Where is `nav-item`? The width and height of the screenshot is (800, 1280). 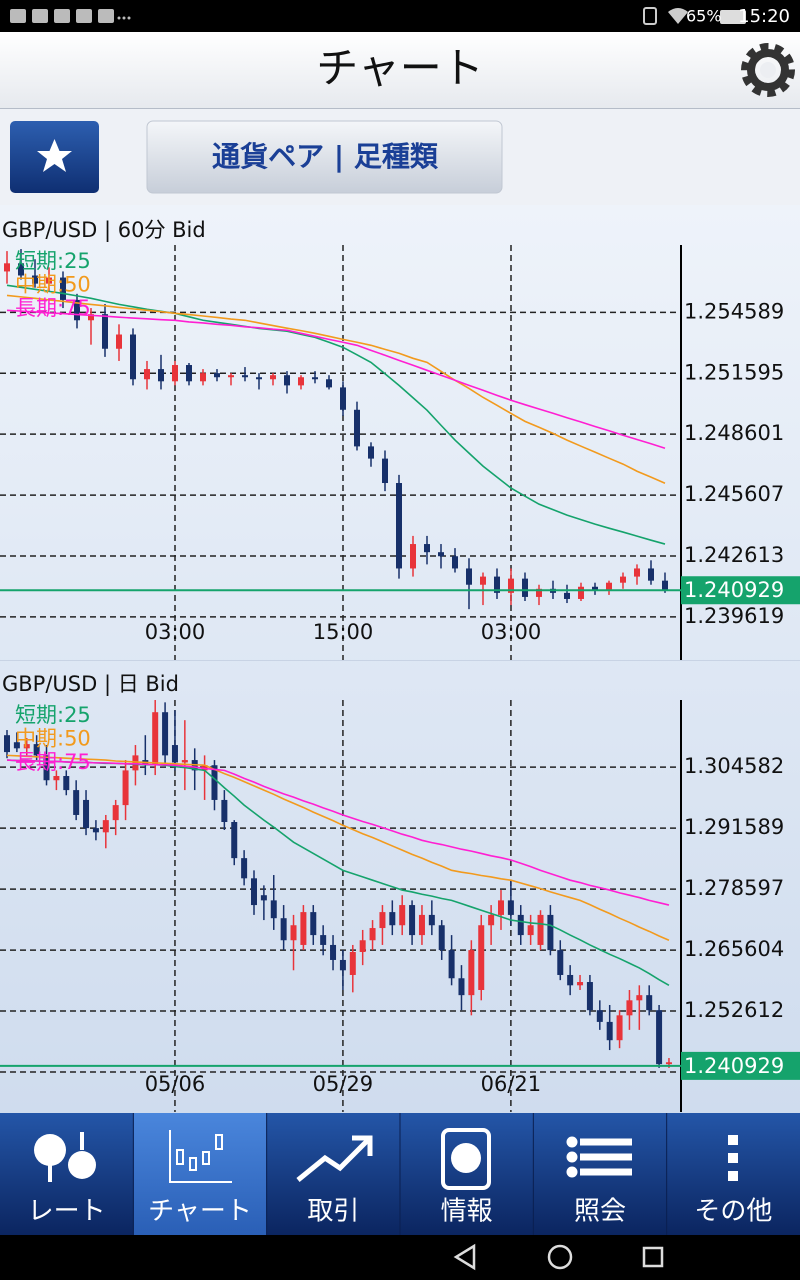
nav-item is located at coordinates (200, 1174).